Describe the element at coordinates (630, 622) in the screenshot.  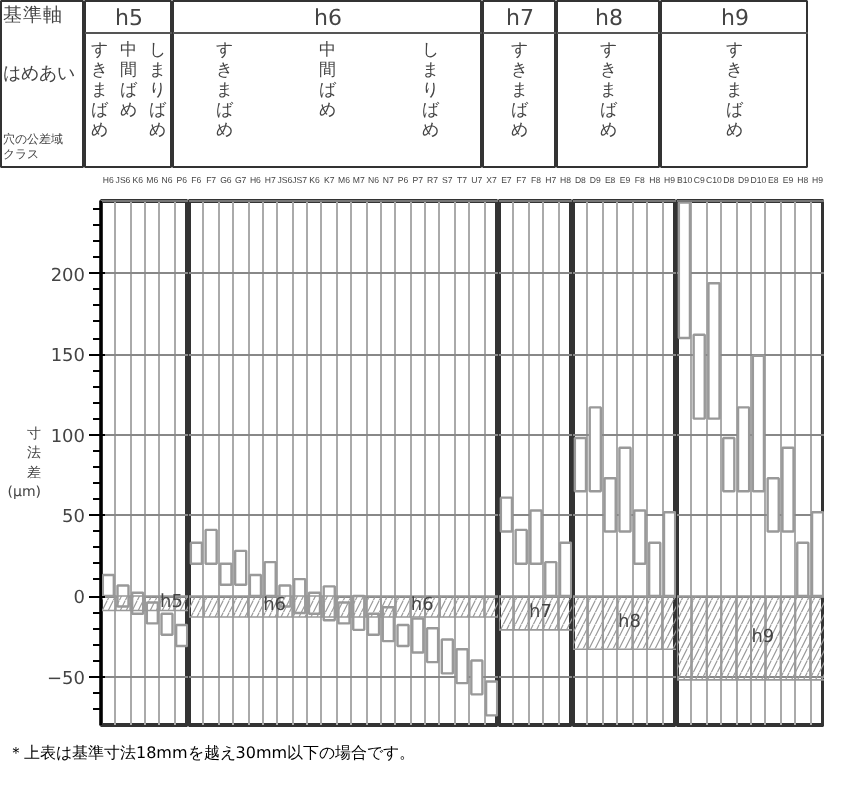
I see `data-label: h8` at that location.